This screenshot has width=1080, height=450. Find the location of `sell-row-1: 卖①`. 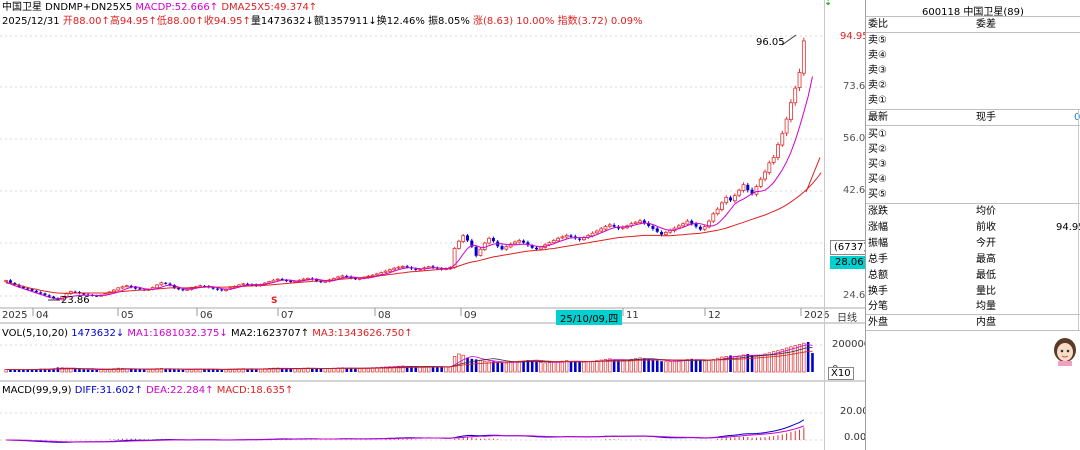

sell-row-1: 卖① is located at coordinates (973, 100).